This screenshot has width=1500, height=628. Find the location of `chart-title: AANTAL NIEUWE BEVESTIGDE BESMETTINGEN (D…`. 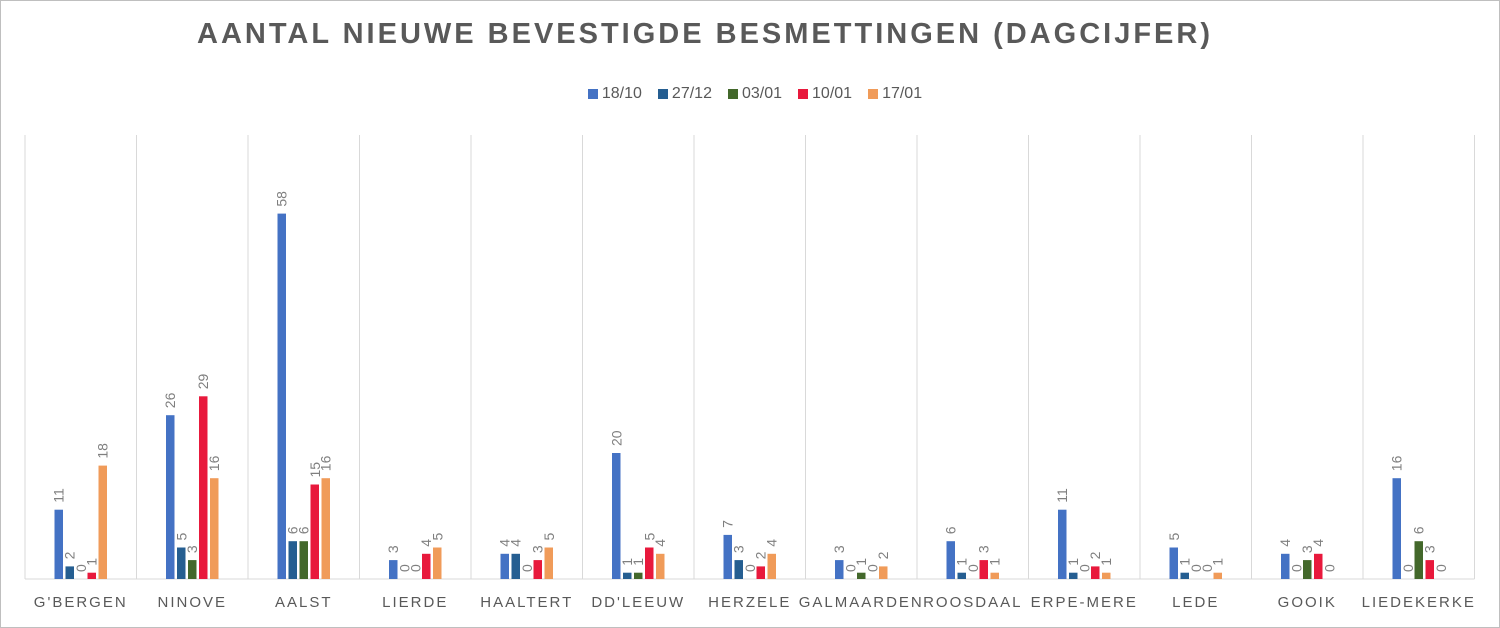

chart-title: AANTAL NIEUWE BEVESTIGDE BESMETTINGEN (D… is located at coordinates (705, 34).